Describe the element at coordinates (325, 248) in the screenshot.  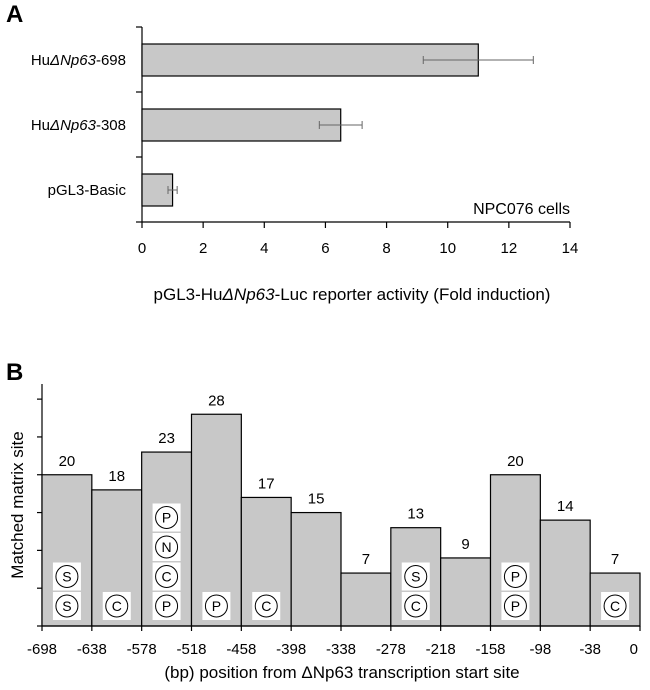
I see `x-tick-label-a: 6` at that location.